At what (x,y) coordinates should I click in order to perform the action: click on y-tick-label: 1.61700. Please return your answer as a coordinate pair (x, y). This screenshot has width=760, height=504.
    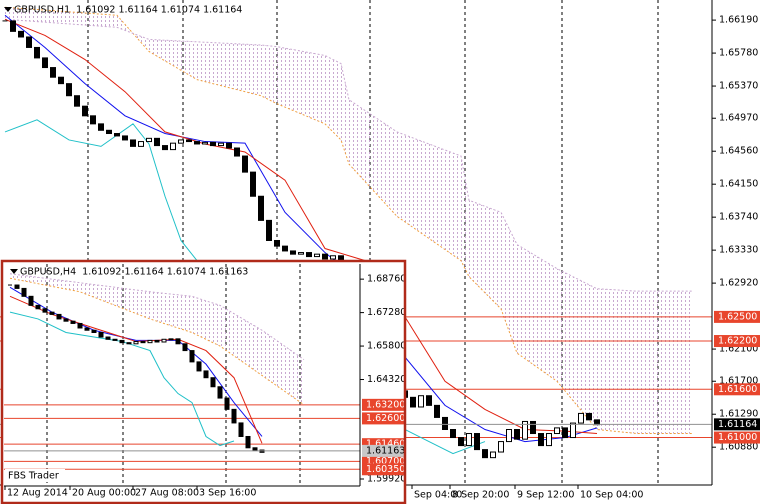
    Looking at the image, I should click on (738, 381).